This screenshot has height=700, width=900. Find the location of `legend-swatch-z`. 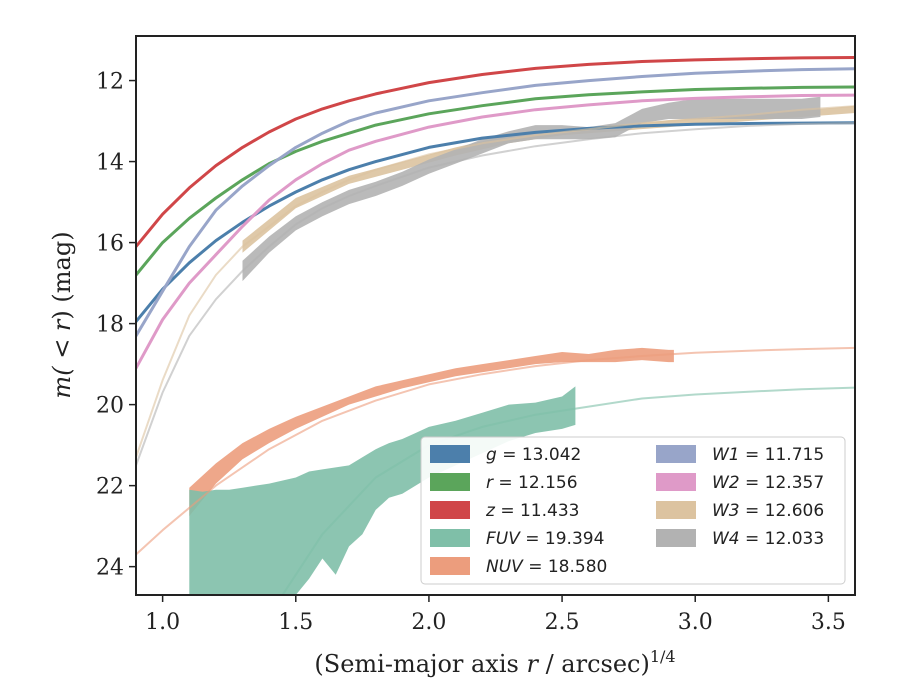

legend-swatch-z is located at coordinates (450, 510).